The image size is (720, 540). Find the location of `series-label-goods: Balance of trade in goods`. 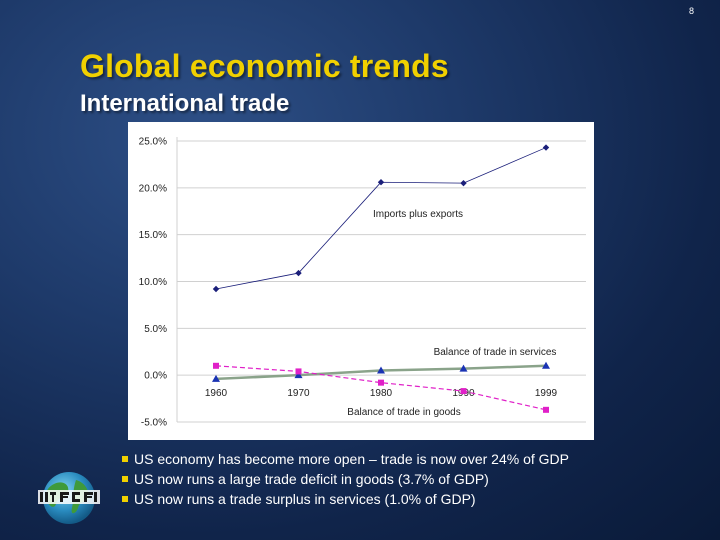

series-label-goods: Balance of trade in goods is located at coordinates (403, 412).